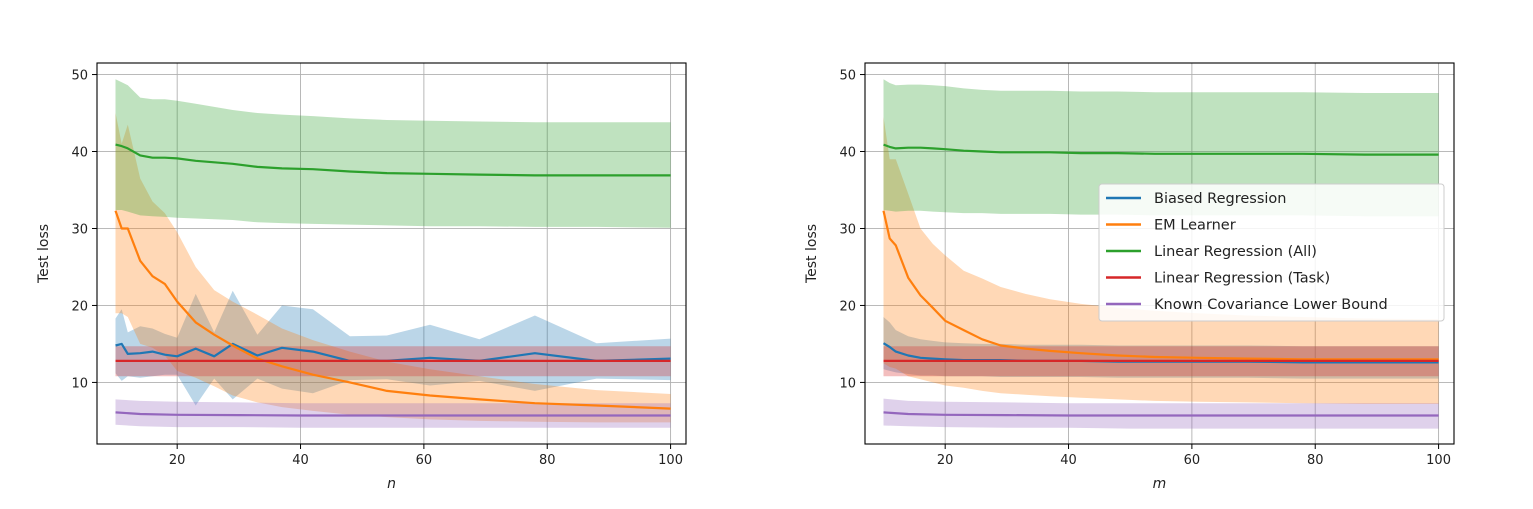 The height and width of the screenshot is (509, 1533). Describe the element at coordinates (1242, 279) in the screenshot. I see `legend-label-linear-regression-task: Linear Regression (Task)` at that location.